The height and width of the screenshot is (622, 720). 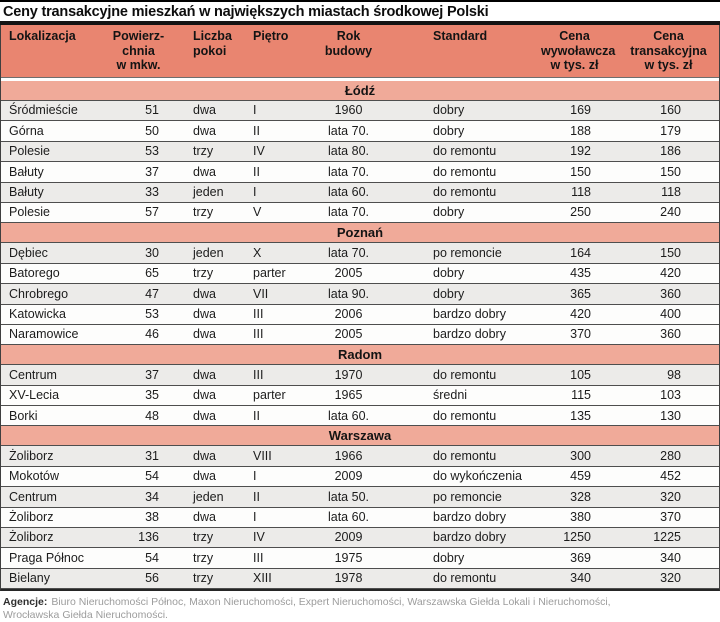 What do you see at coordinates (348, 313) in the screenshot?
I see `cell-rok: 2006` at bounding box center [348, 313].